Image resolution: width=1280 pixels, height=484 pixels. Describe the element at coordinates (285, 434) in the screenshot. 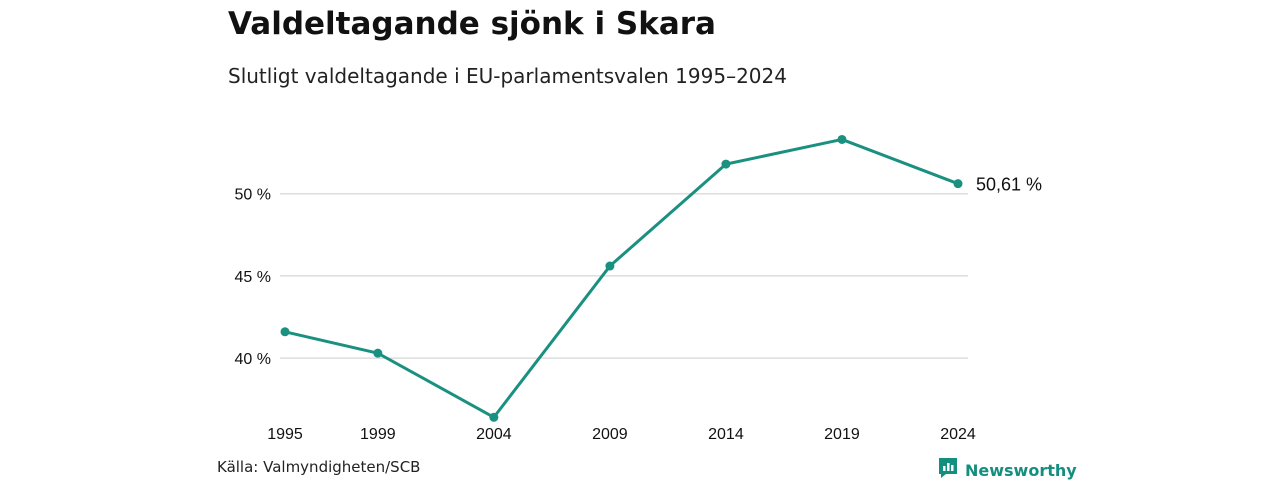

I see `x-tick-label: 1995` at that location.